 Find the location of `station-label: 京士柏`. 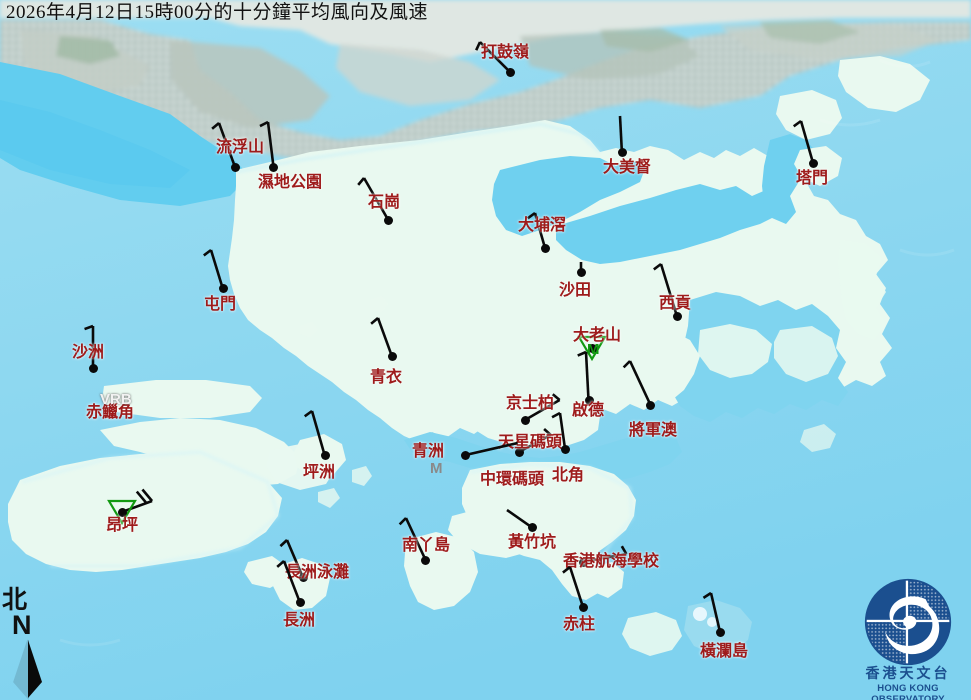

station-label: 京士柏 is located at coordinates (530, 403).